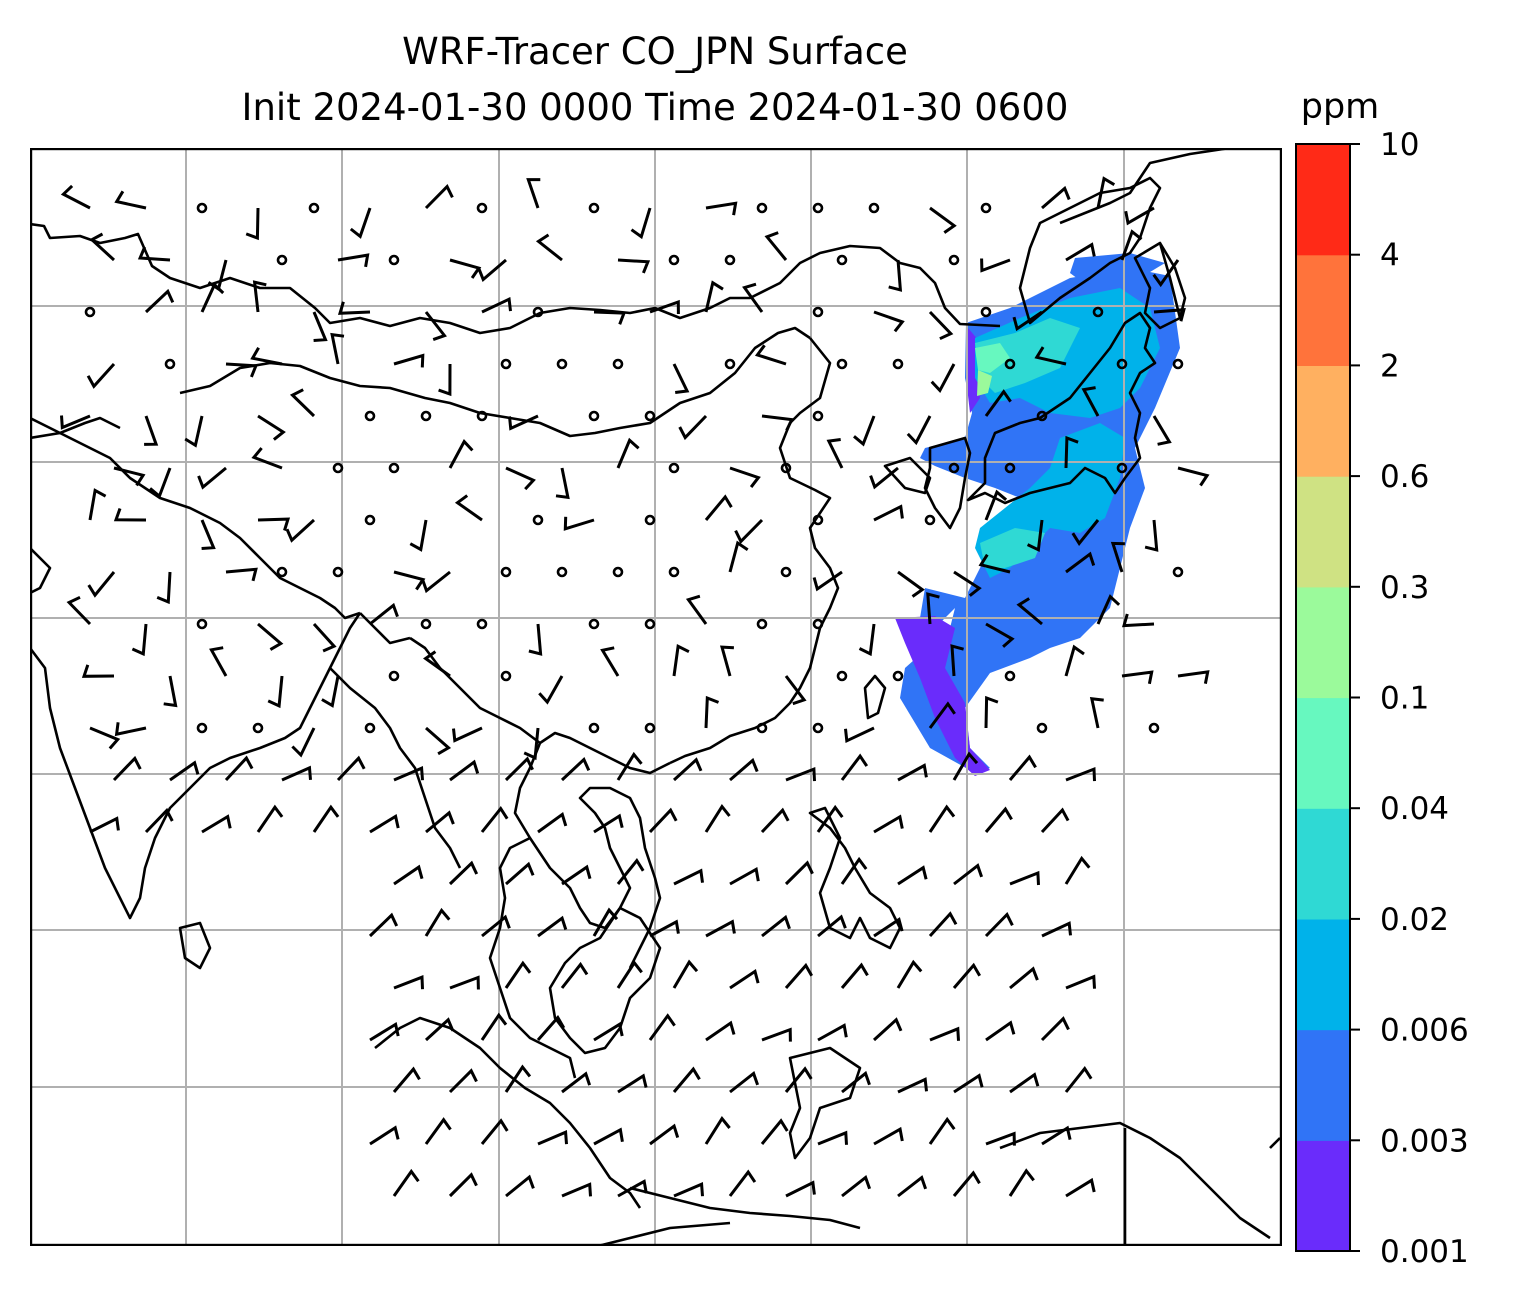  What do you see at coordinates (1012, 548) in the screenshot?
I see `plume-contour` at bounding box center [1012, 548].